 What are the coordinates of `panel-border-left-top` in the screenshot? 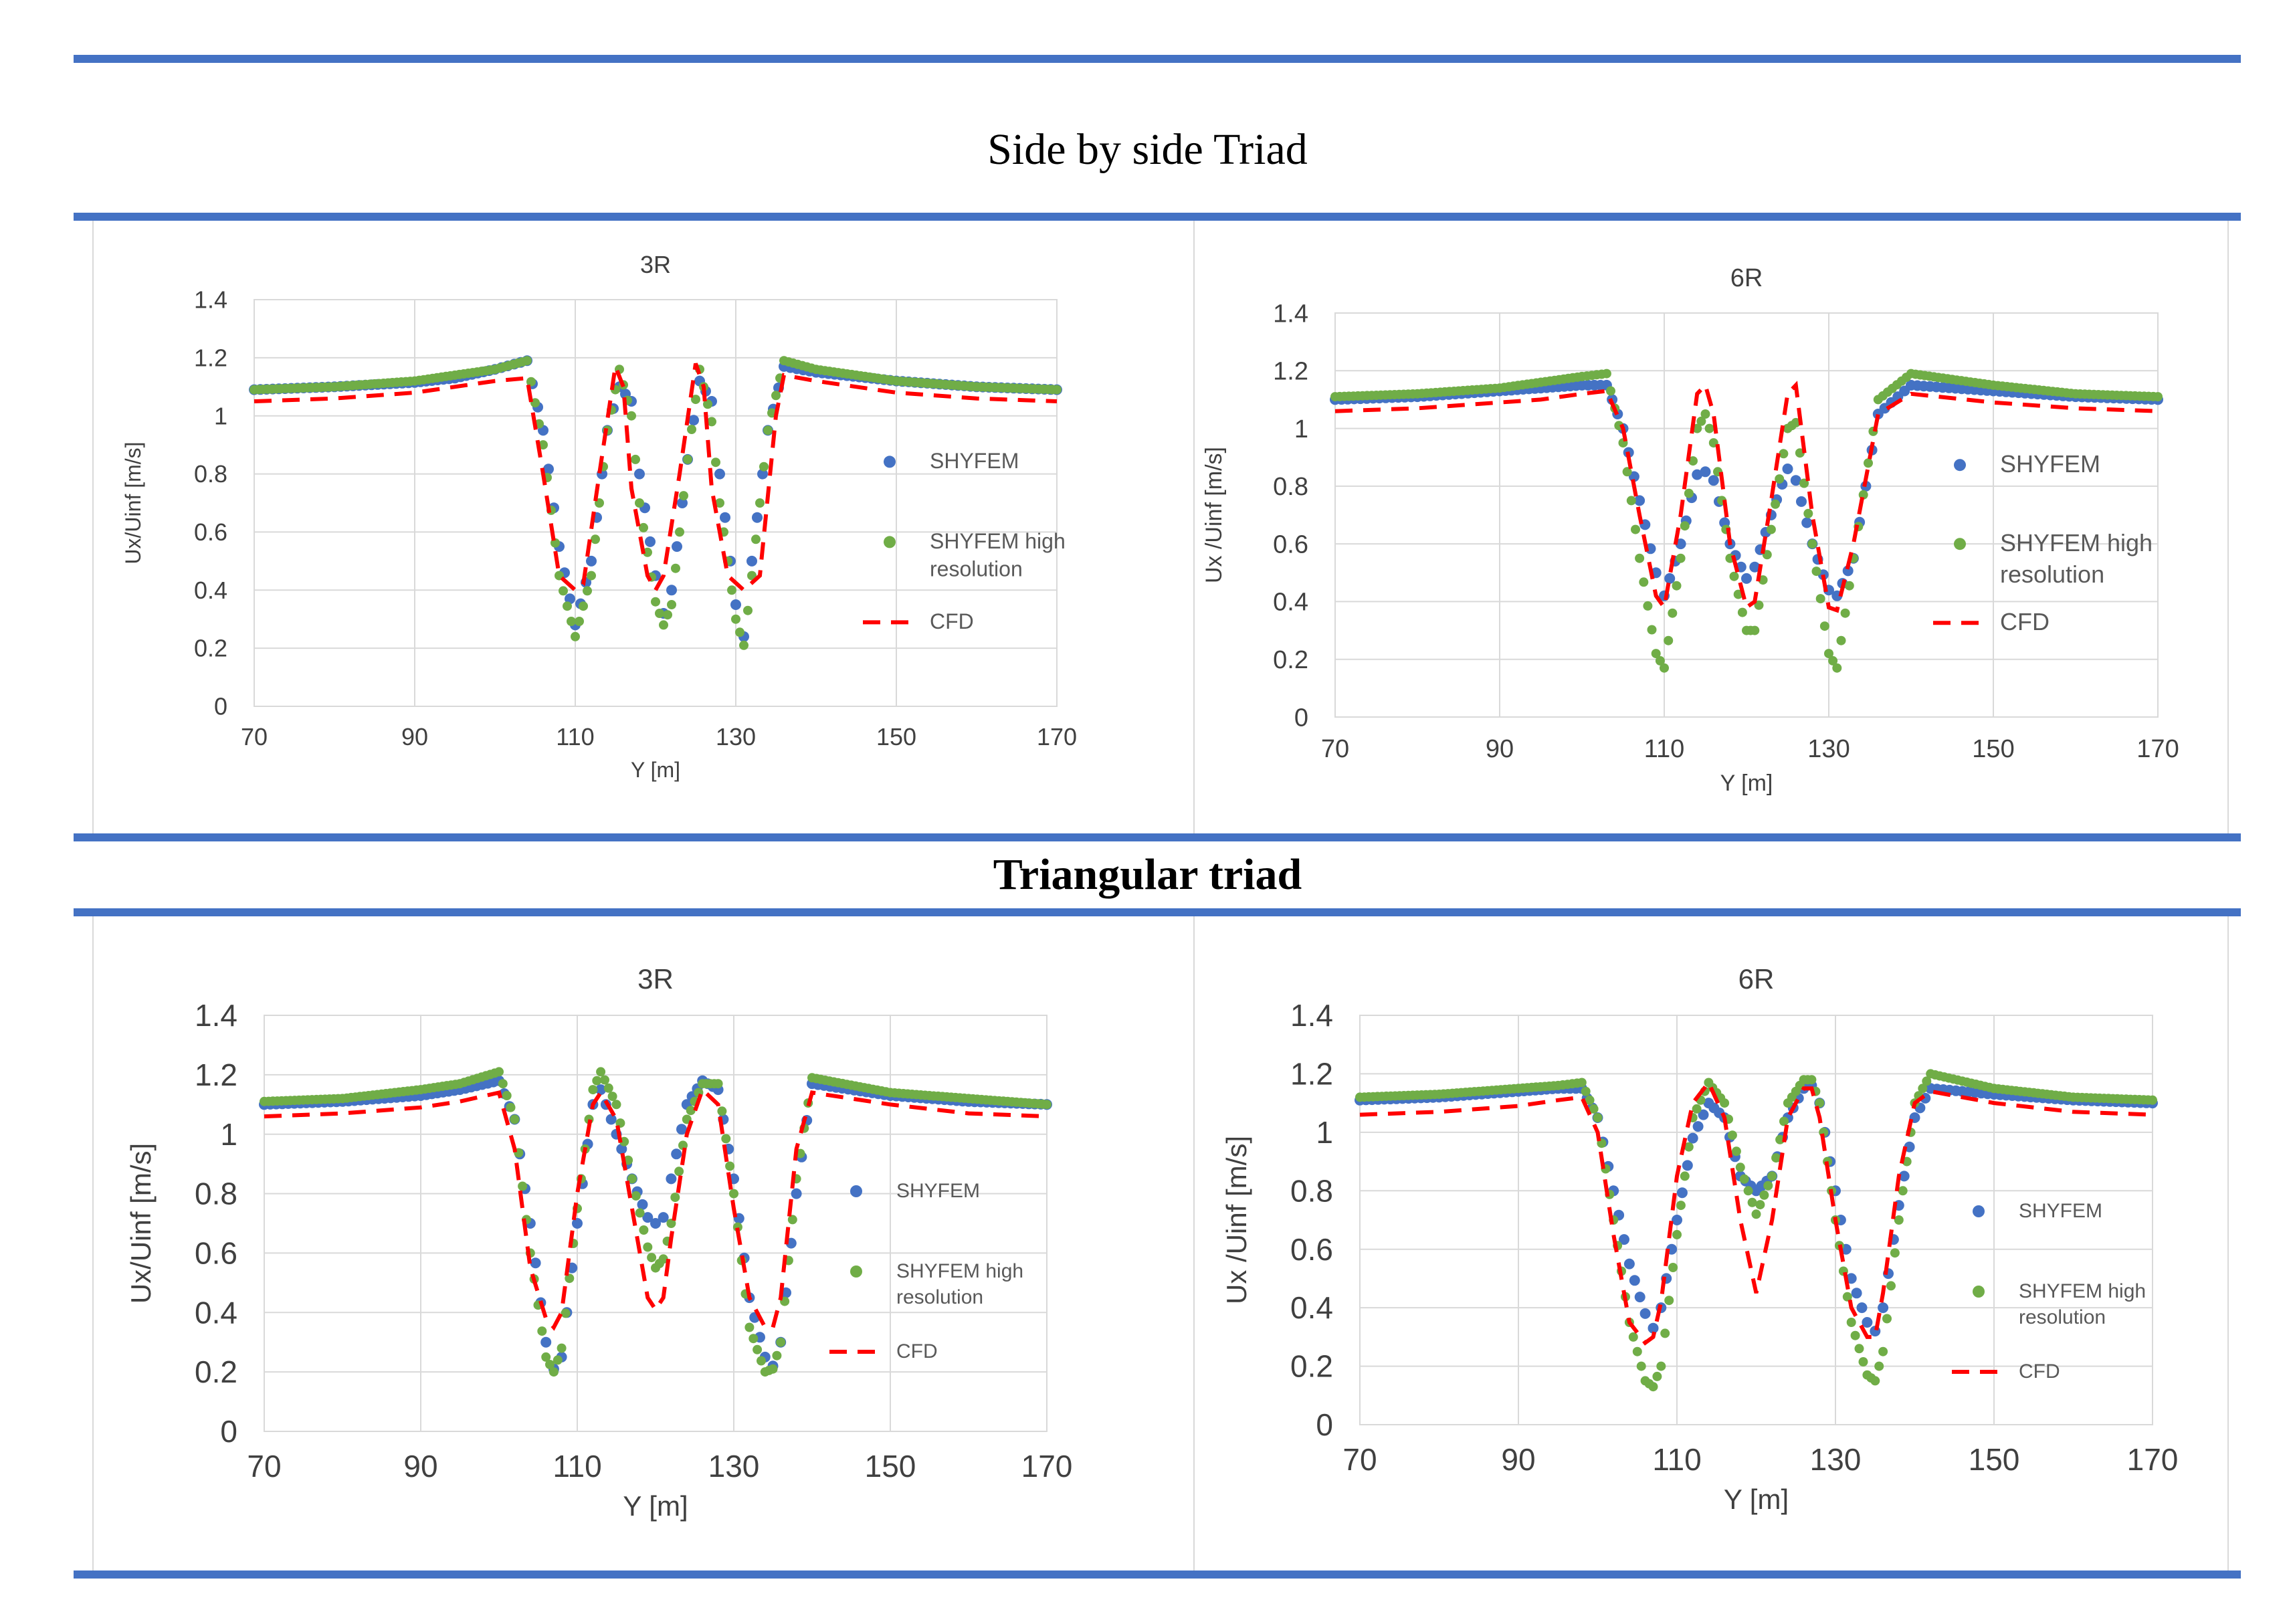 It's located at (93, 527).